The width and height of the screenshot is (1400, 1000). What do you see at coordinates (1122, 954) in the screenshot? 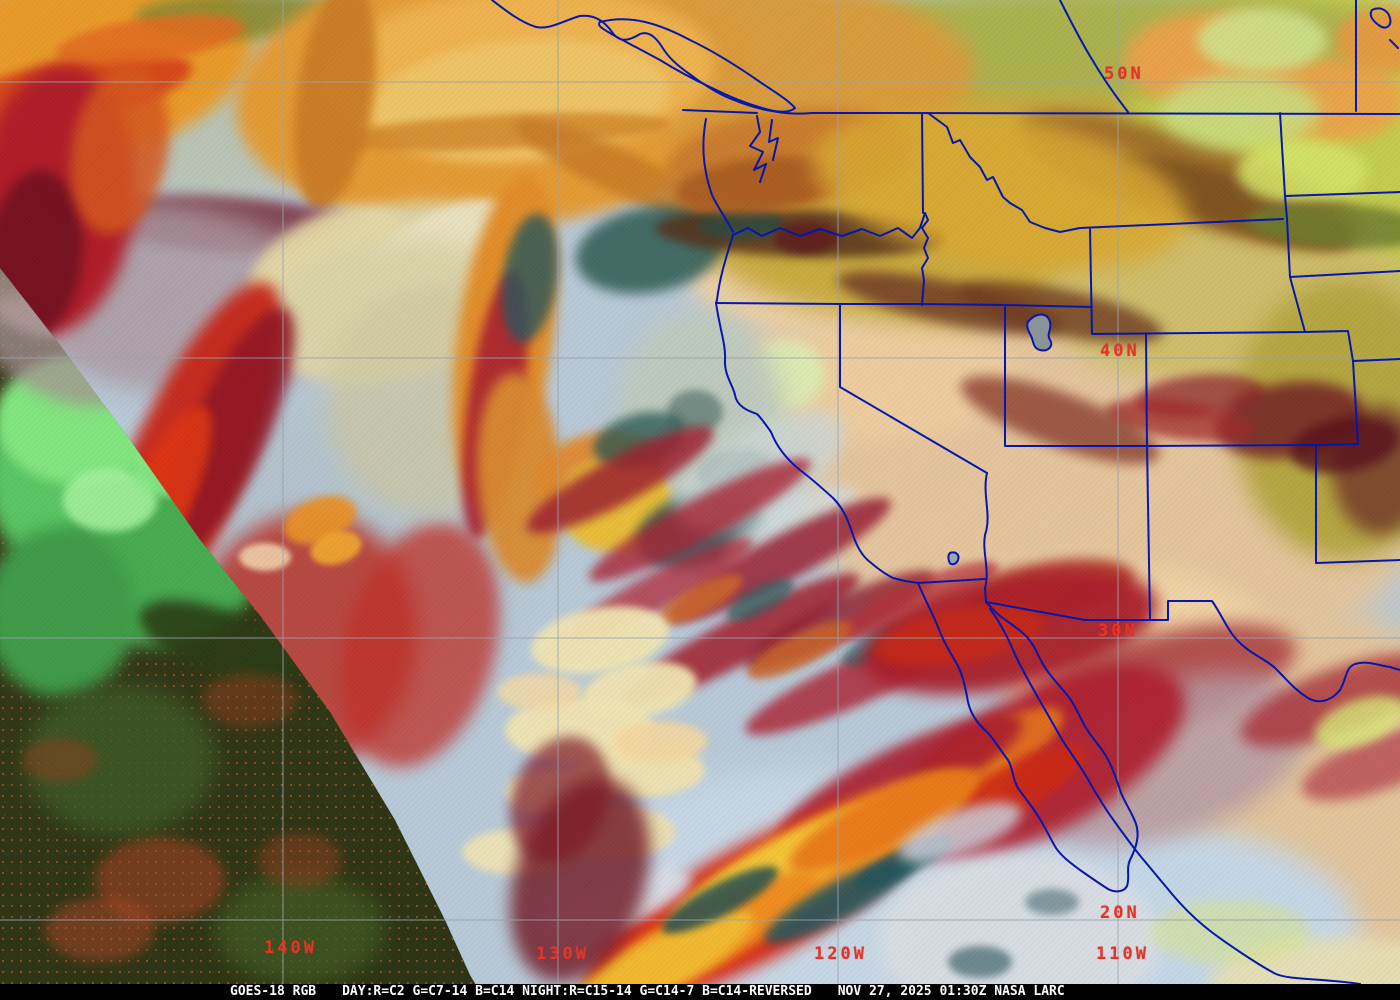
I see `lon-label-110w: 110W` at bounding box center [1122, 954].